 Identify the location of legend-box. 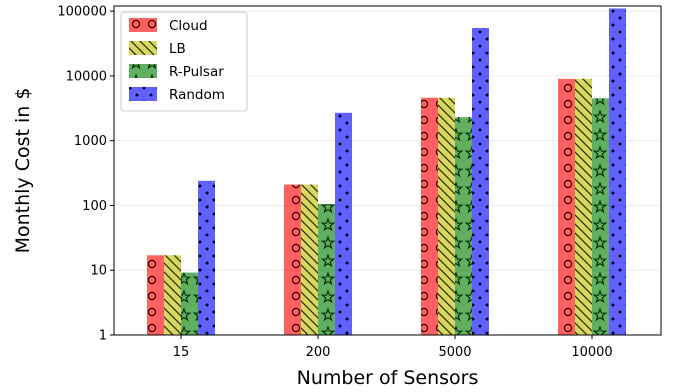
(184, 61).